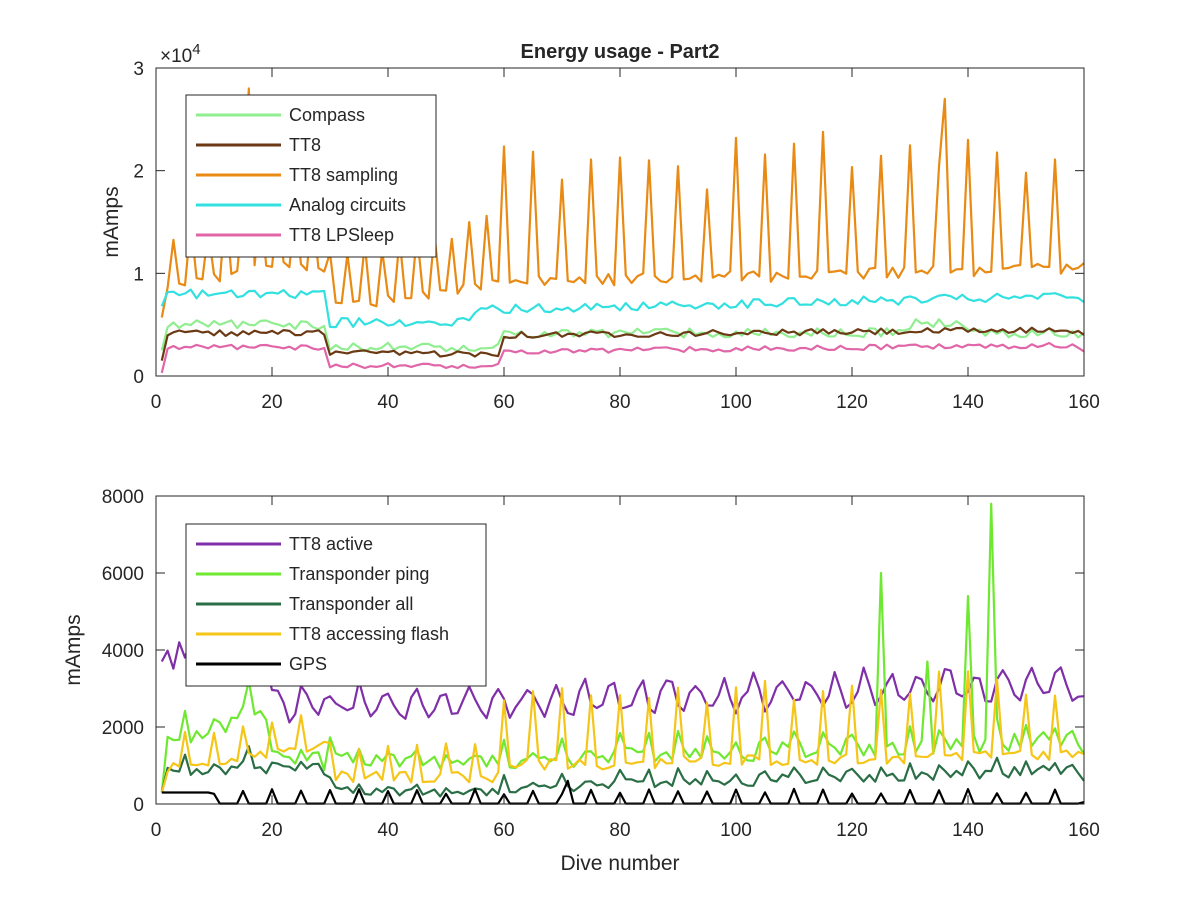  What do you see at coordinates (622, 771) in the screenshot?
I see `series-line-transponder-all` at bounding box center [622, 771].